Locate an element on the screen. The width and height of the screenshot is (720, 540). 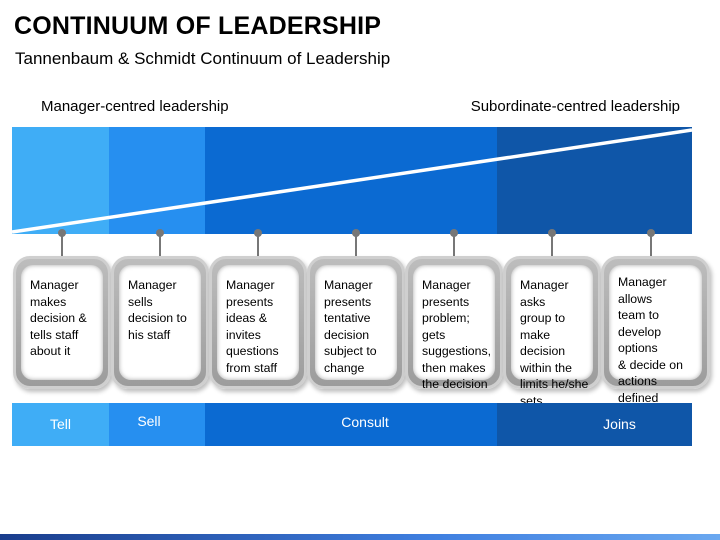
page-title: CONTINUUM OF LEADERSHIP is located at coordinates (198, 26).